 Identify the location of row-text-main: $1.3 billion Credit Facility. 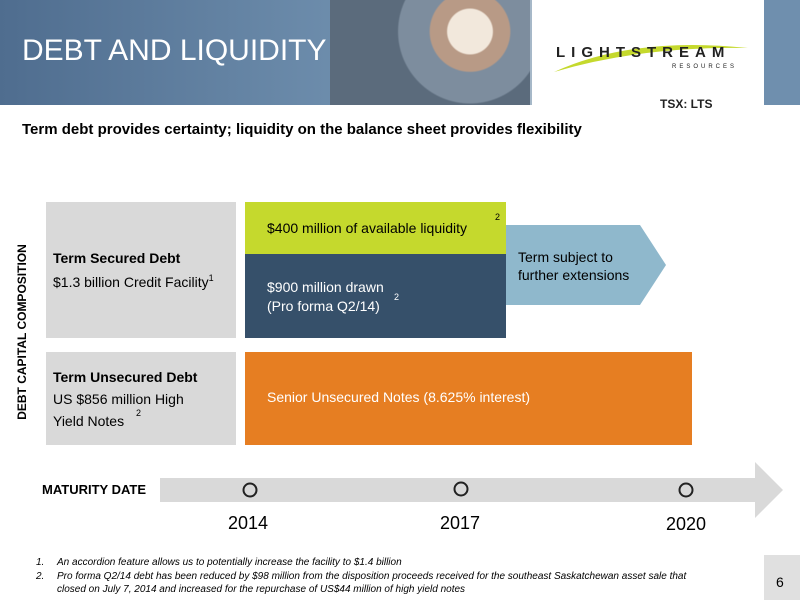
(131, 282).